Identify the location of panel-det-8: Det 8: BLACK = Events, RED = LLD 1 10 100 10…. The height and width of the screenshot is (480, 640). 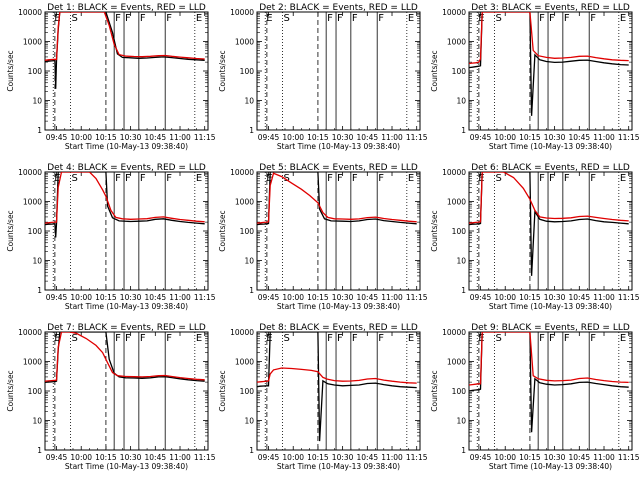
(323, 397).